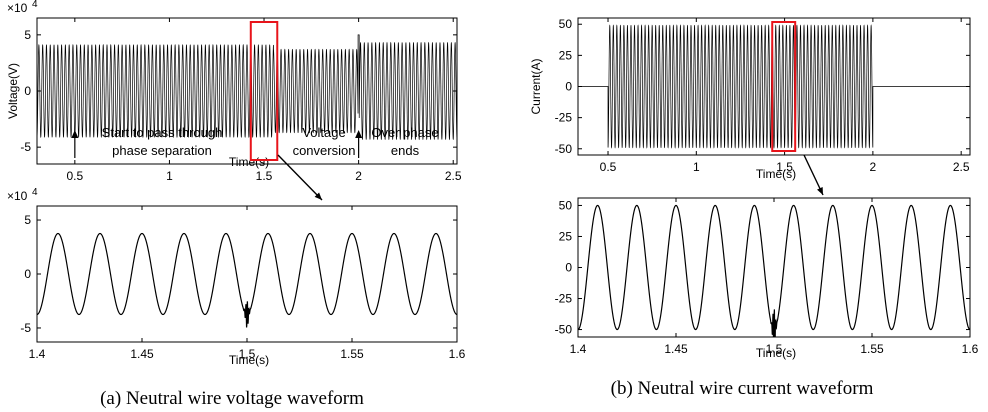  What do you see at coordinates (742, 388) in the screenshot?
I see `caption-b: (b) Neutral wire current waveform` at bounding box center [742, 388].